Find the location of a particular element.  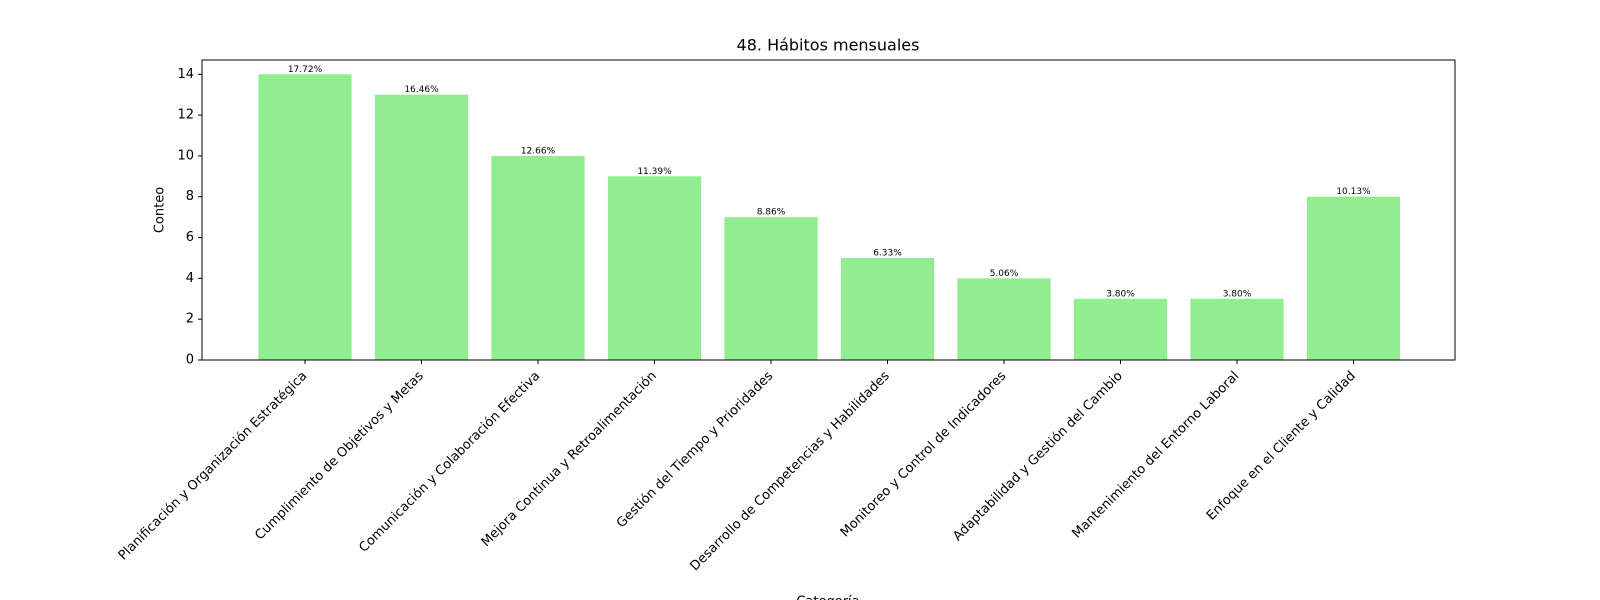

x-tick-label: Planificación y Organización Estratégica is located at coordinates (213, 466).